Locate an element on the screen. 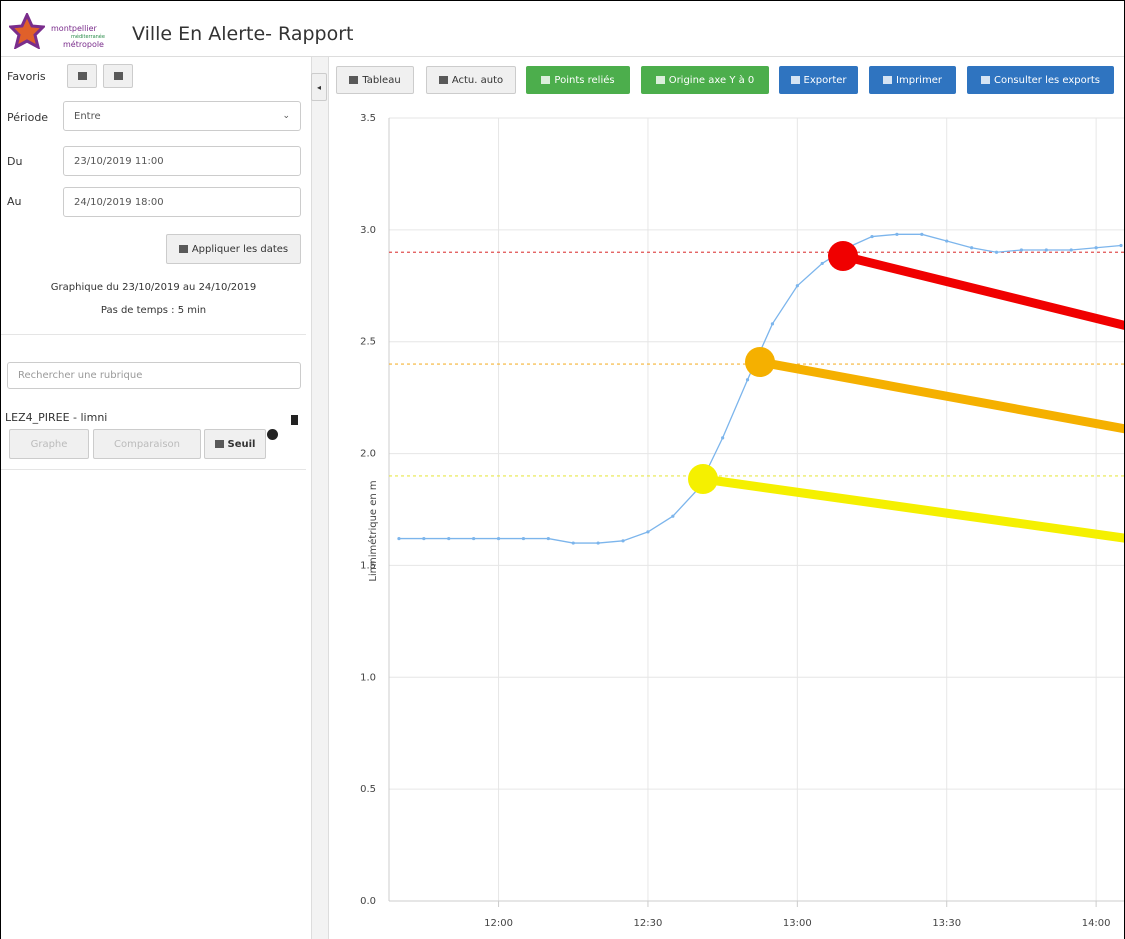 This screenshot has height=939, width=1125. button-label: Appliquer les dates is located at coordinates (240, 249).